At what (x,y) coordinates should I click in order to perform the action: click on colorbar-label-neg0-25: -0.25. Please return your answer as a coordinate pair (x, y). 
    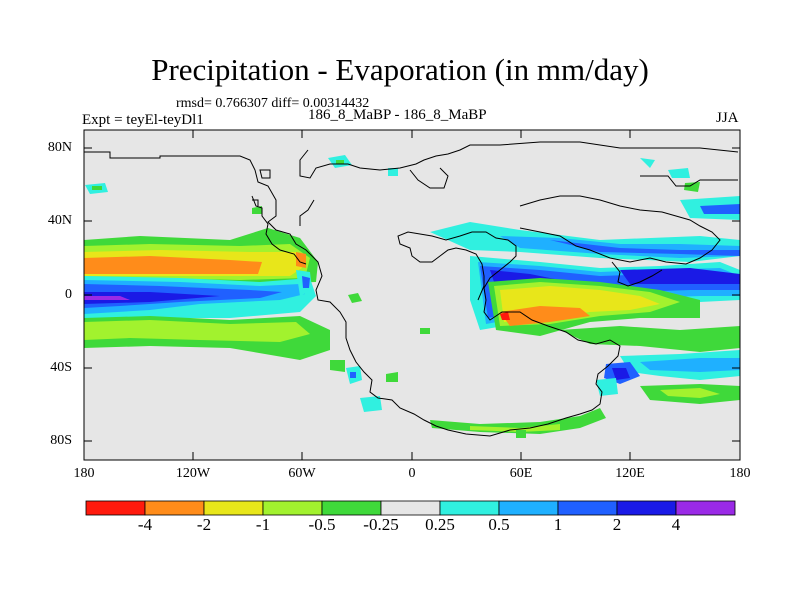
    Looking at the image, I should click on (381, 524).